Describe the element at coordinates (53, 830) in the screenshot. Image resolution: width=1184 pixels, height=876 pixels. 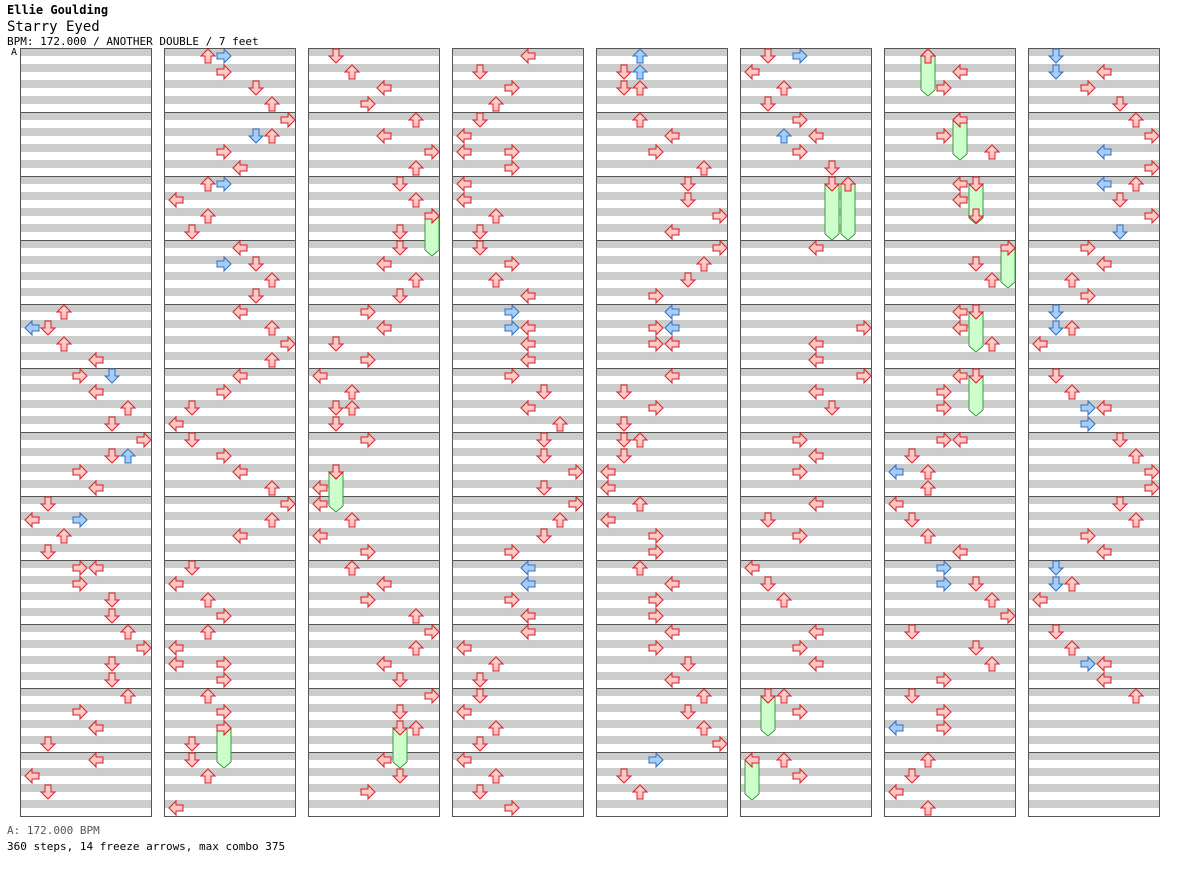
I see `footer-bpm: A: 172.000 BPM` at that location.